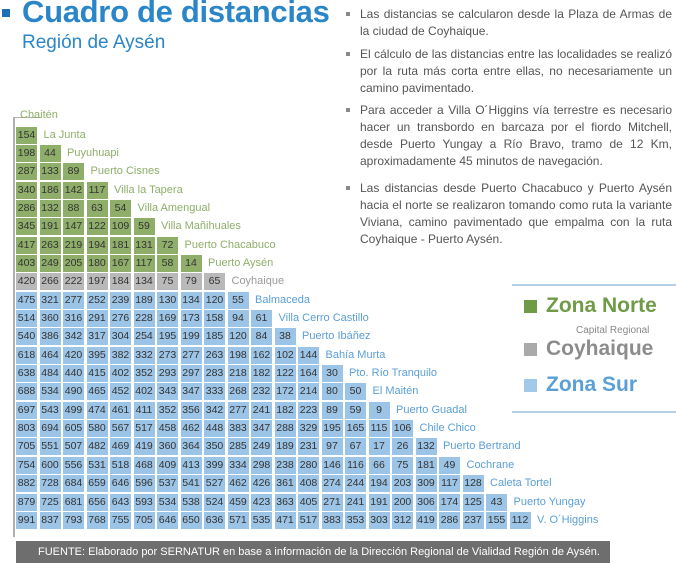 Image resolution: width=676 pixels, height=564 pixels. I want to click on distance-cell: 531, so click(97, 465).